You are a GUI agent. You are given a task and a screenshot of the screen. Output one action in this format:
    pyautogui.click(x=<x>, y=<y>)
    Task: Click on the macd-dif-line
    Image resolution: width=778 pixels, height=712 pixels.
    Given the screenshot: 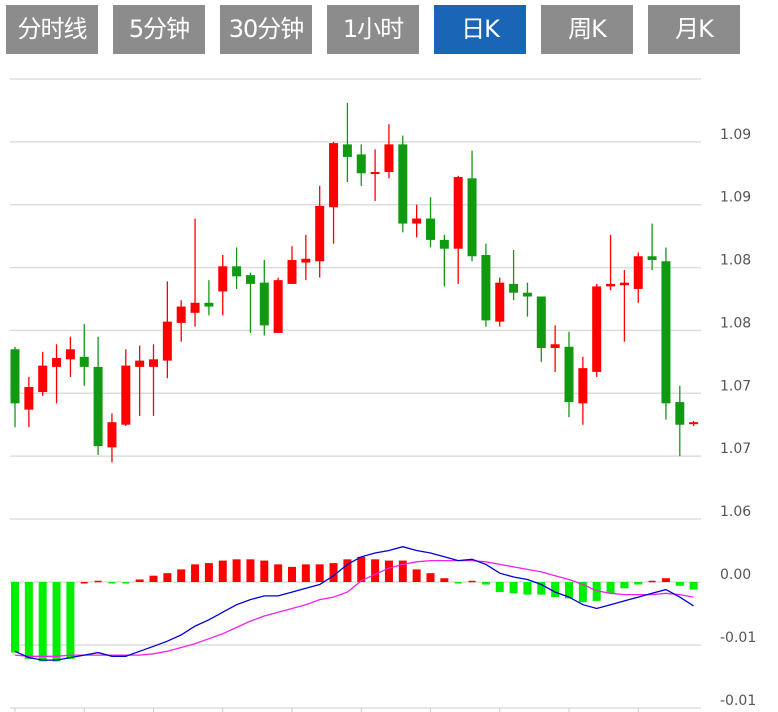 What is the action you would take?
    pyautogui.click(x=354, y=603)
    